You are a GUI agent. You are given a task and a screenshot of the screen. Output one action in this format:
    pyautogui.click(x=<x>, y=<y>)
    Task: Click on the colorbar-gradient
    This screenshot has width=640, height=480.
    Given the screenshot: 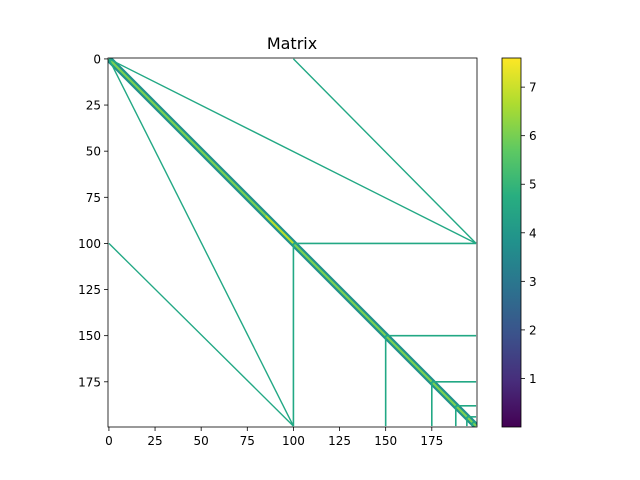 What is the action you would take?
    pyautogui.click(x=511, y=242)
    